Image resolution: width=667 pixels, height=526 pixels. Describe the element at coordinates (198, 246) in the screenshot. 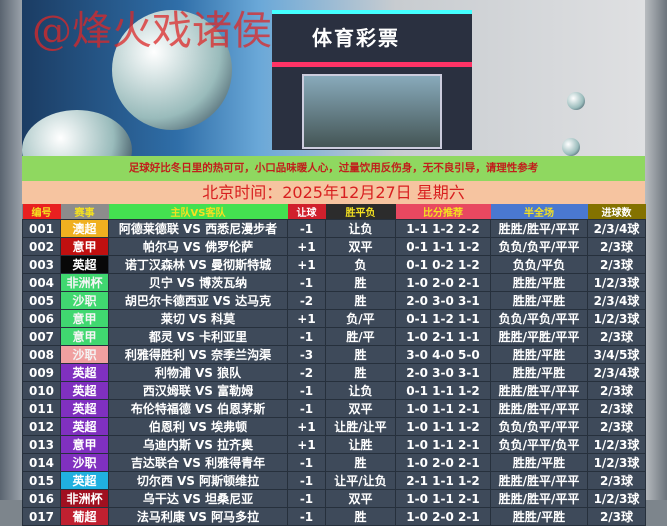

I see `match-teams: 帕尔马 VS 佛罗伦萨` at that location.